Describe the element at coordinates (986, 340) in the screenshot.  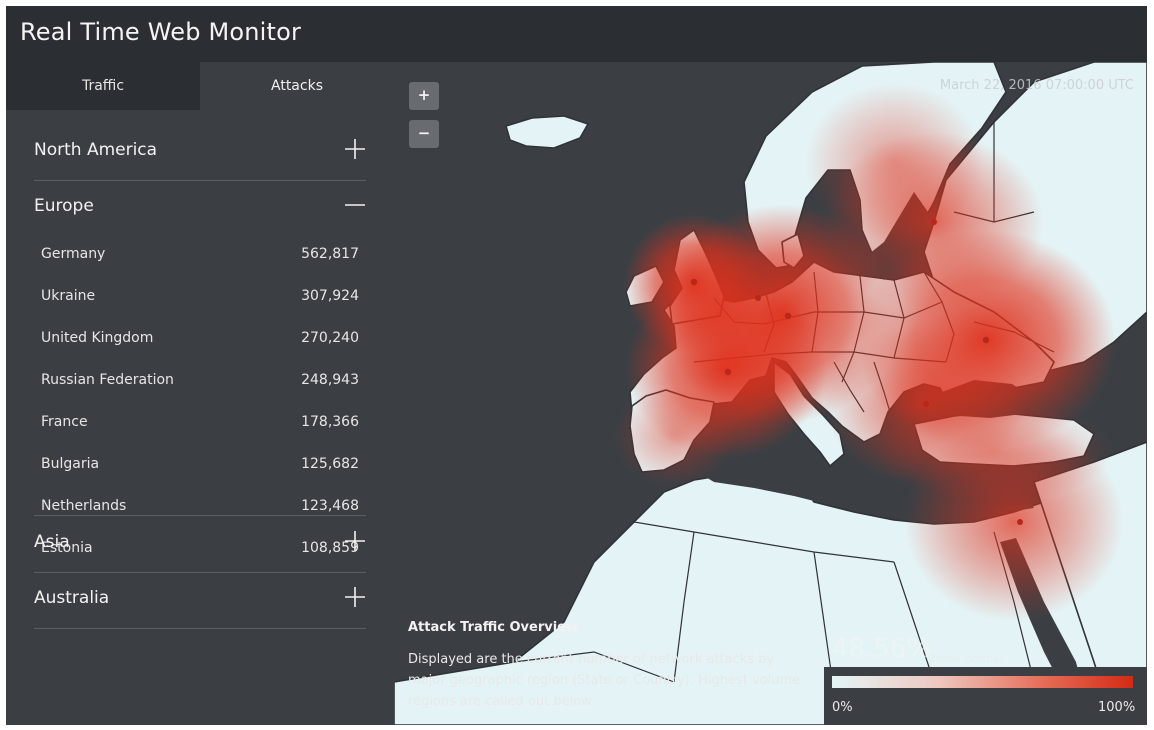
I see `hotspot-ukraine` at that location.